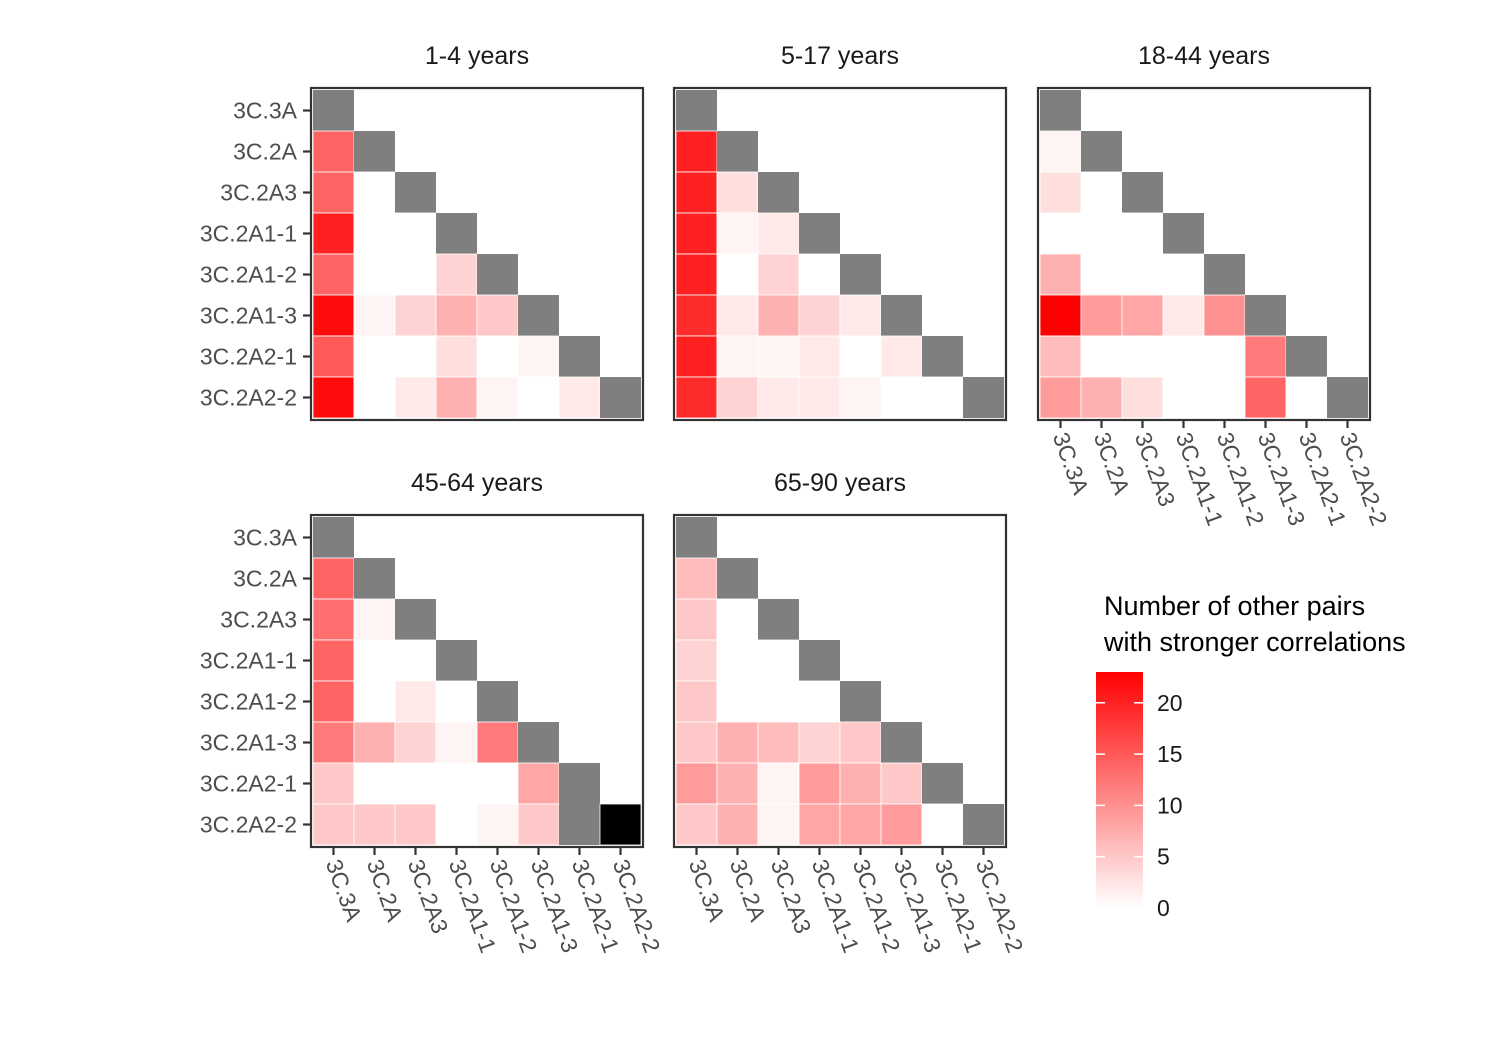 The width and height of the screenshot is (1500, 1050). Describe the element at coordinates (477, 56) in the screenshot. I see `panel-title: 1-4 years` at that location.